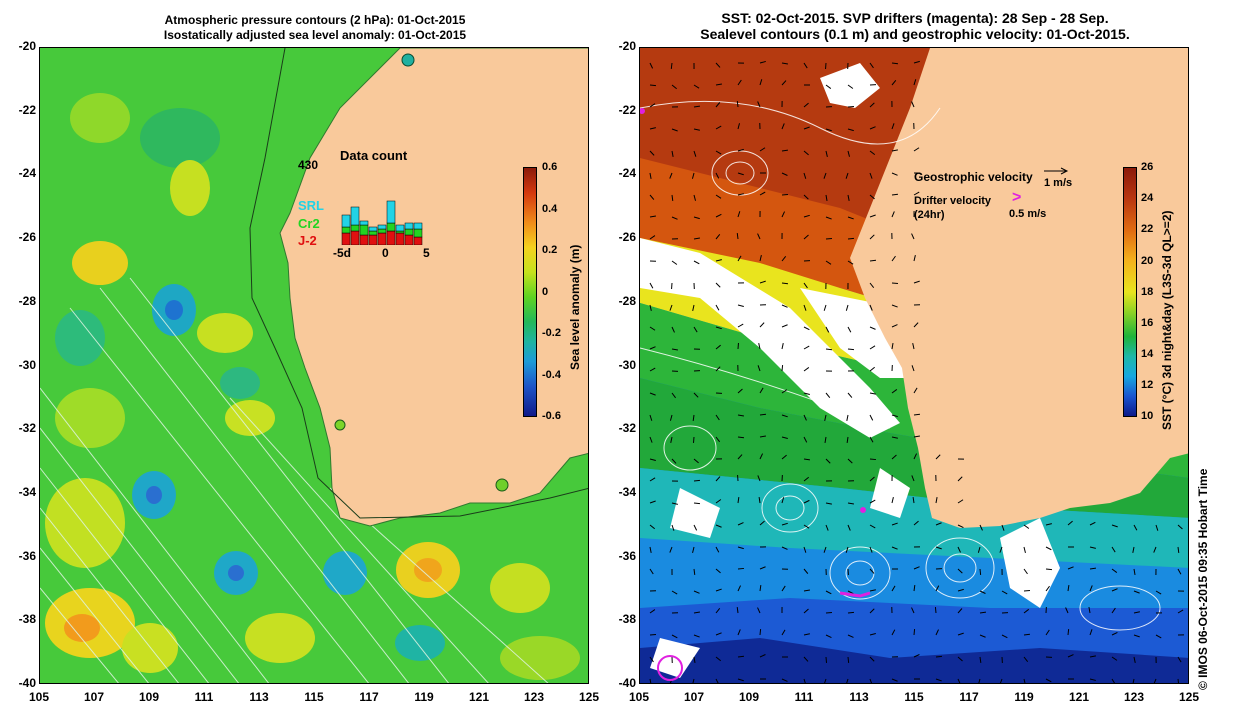 The image size is (1250, 720). What do you see at coordinates (953, 201) in the screenshot?
I see `drifter-velocity-label: Drifter velocity` at bounding box center [953, 201].